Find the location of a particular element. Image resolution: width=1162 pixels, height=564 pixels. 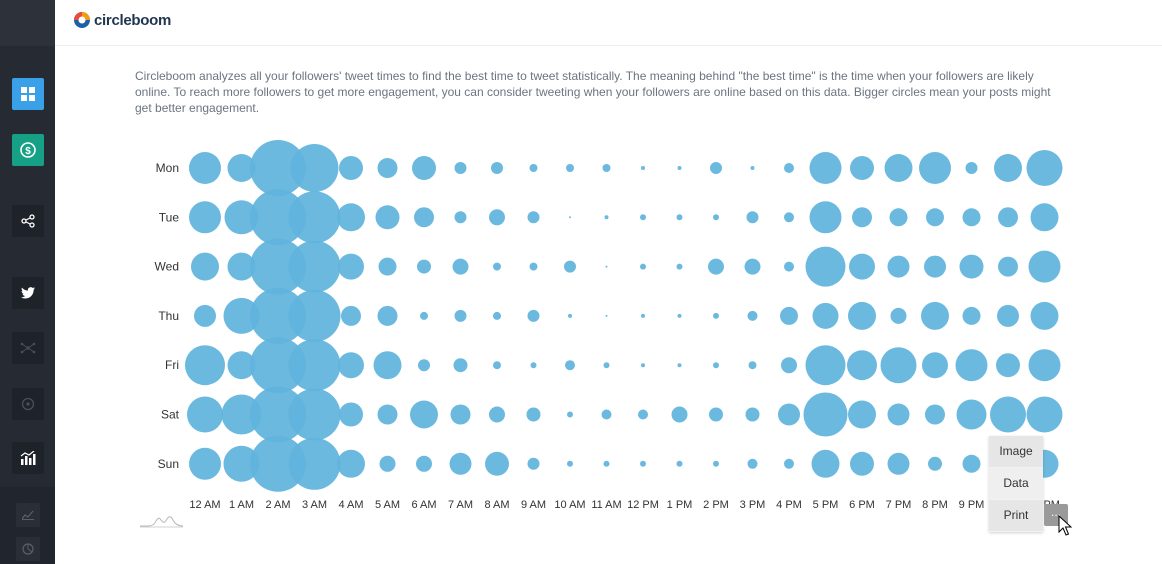

bubble-sun-5-pm is located at coordinates (825, 463).